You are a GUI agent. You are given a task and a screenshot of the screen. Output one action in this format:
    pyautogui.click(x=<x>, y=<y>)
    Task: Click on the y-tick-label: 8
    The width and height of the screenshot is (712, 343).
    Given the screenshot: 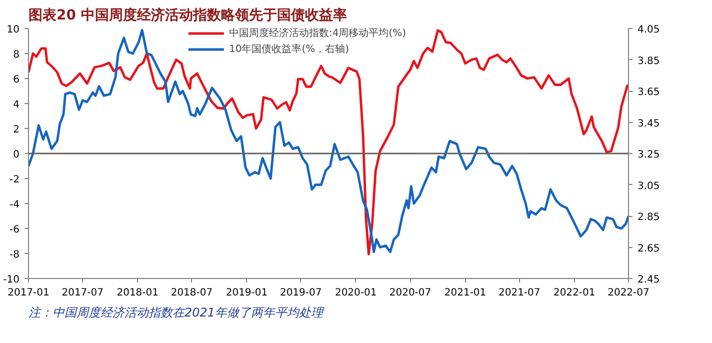 What is the action you would take?
    pyautogui.click(x=16, y=55)
    